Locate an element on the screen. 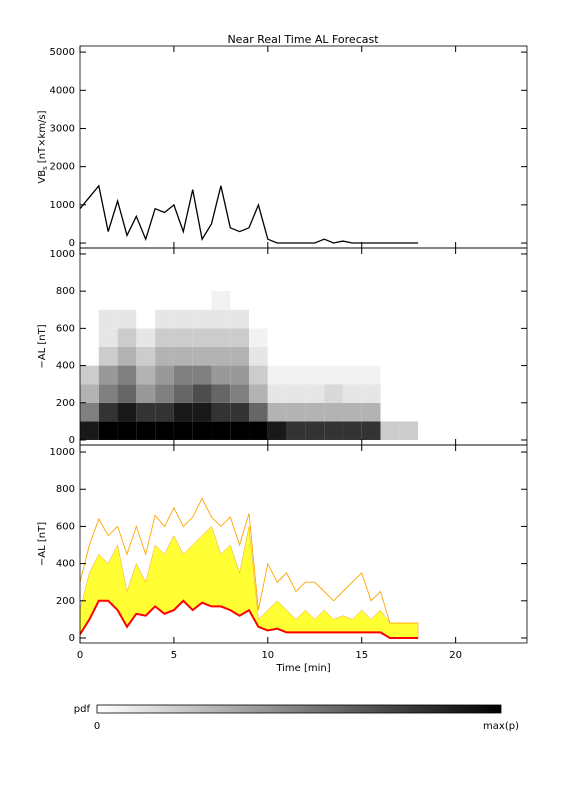 This screenshot has width=576, height=796. x-tick-label: 10 is located at coordinates (267, 655).